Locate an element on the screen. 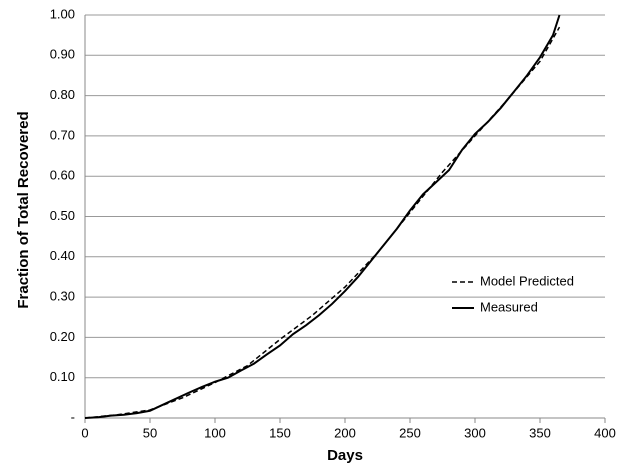 The image size is (635, 467). legend-label: Measured is located at coordinates (509, 306).